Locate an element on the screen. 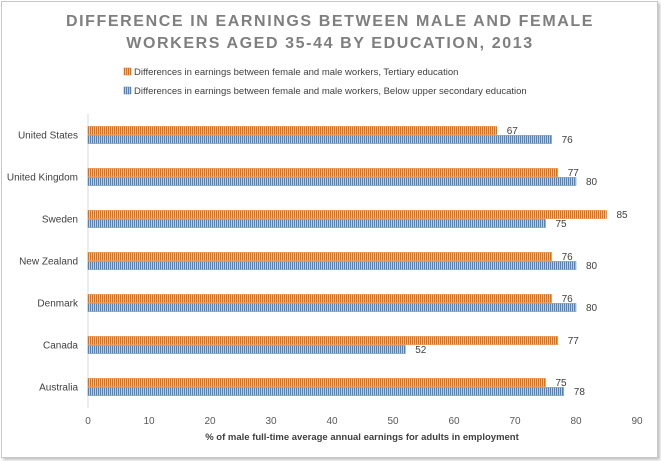 This screenshot has height=461, width=661. value-label-united-states-tertiary: 67 is located at coordinates (513, 131).